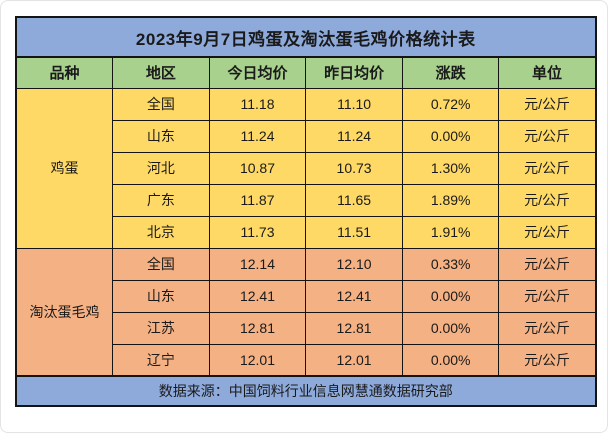  What do you see at coordinates (257, 200) in the screenshot?
I see `today-cell: 11.87` at bounding box center [257, 200].